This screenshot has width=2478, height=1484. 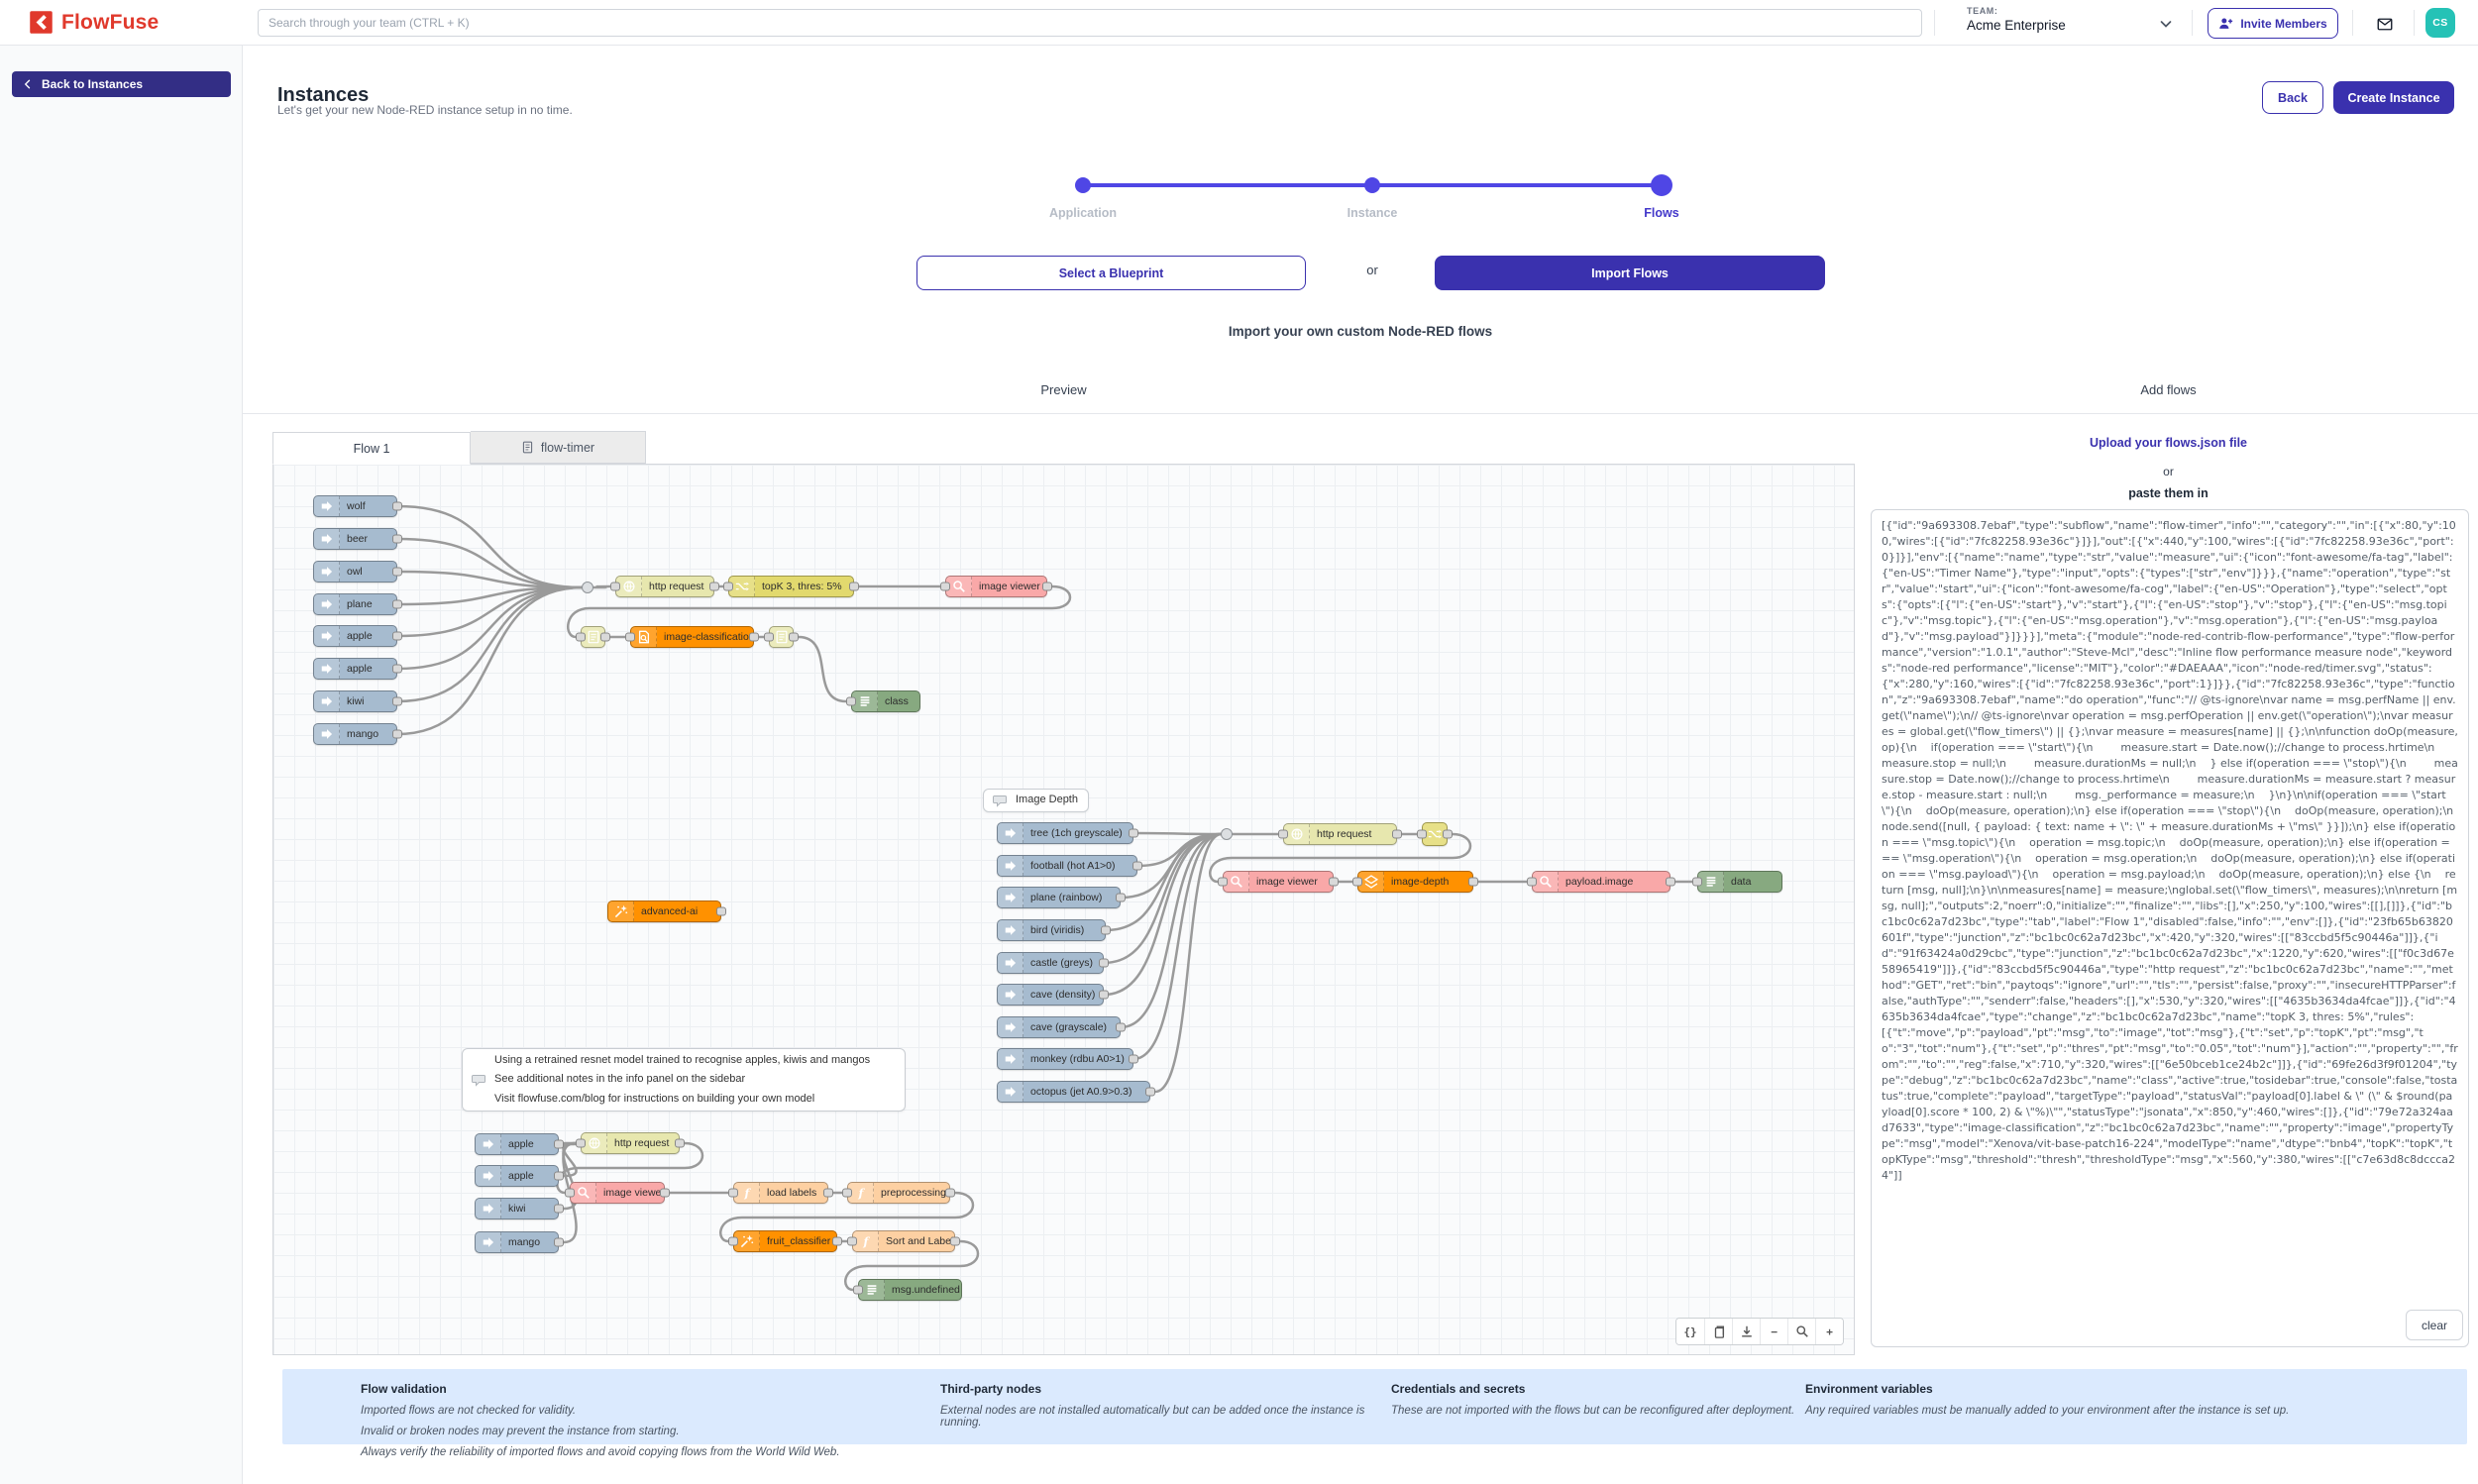 What do you see at coordinates (1076, 1092) in the screenshot?
I see `flow-node-octopus-jet-a0-9-0-3-: octopus (jet A0.9>0.3)` at bounding box center [1076, 1092].